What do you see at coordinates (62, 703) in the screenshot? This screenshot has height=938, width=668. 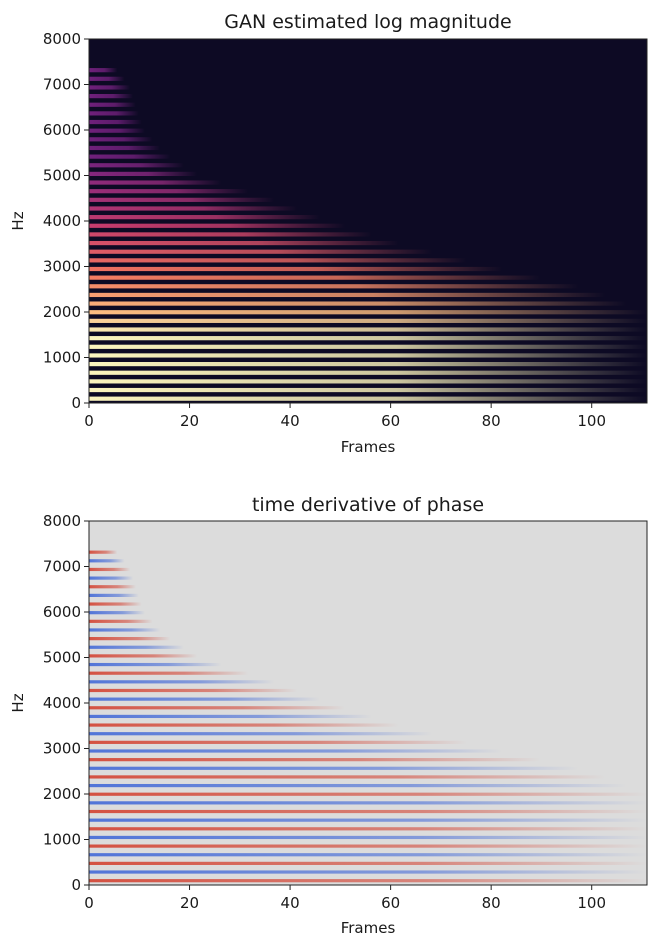 I see `phase-ytick-label: 4000` at bounding box center [62, 703].